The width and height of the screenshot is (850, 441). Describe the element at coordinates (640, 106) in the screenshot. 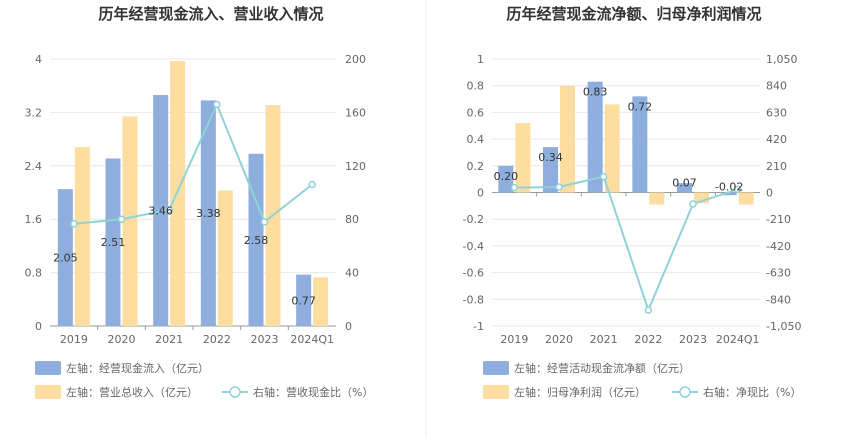

I see `bar-value-label: 0.72` at that location.